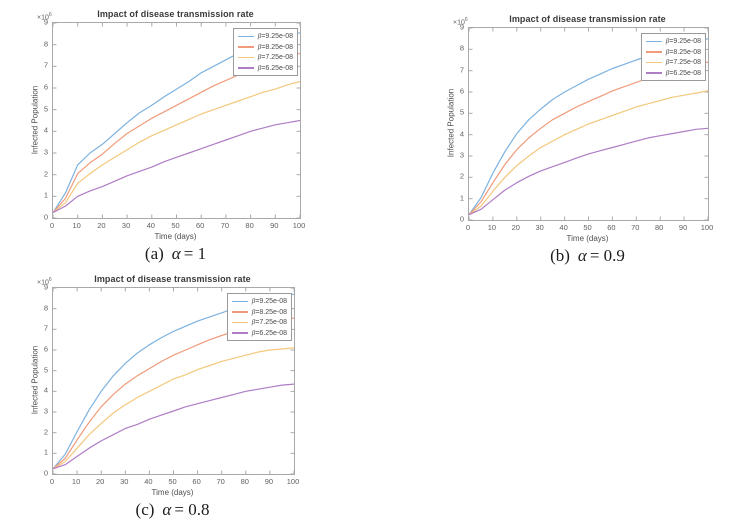  What do you see at coordinates (461, 91) in the screenshot?
I see `y-tick-label: 6` at bounding box center [461, 91].